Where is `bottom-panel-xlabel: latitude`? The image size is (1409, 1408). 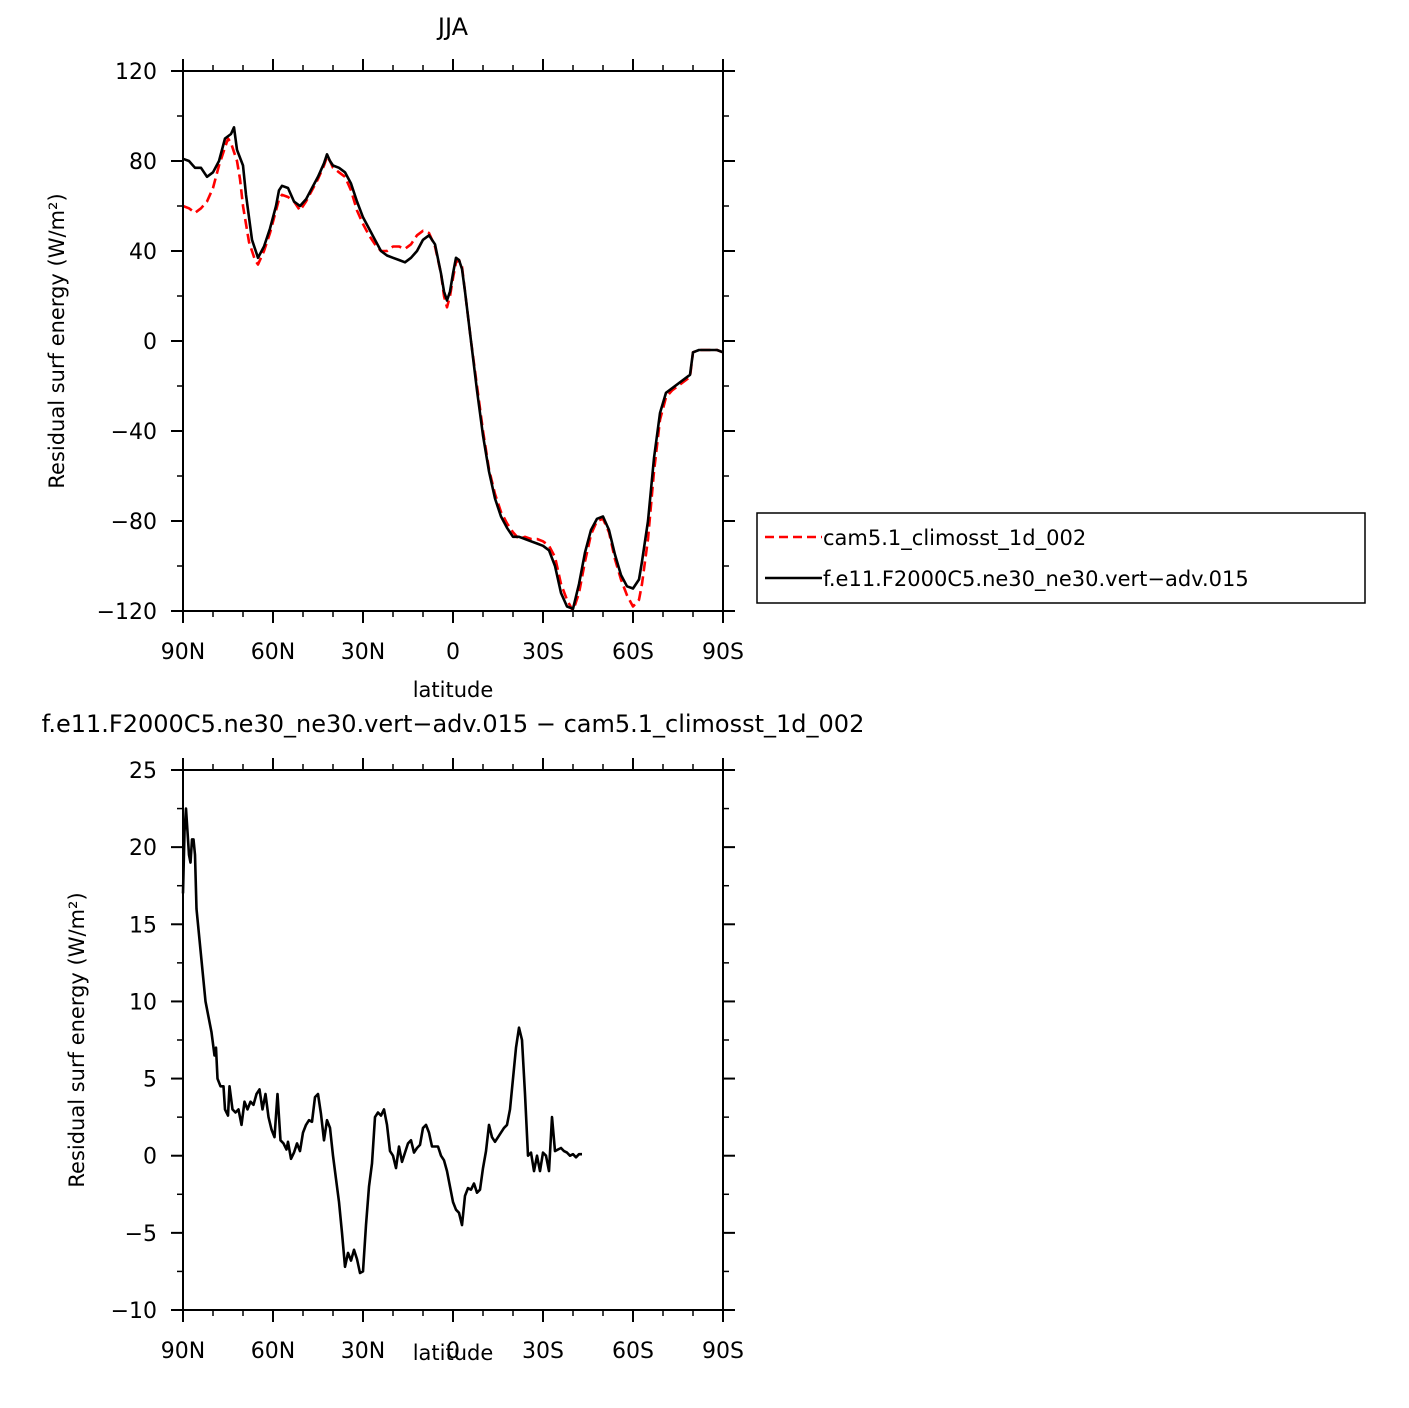 bottom-panel-xlabel: latitude is located at coordinates (453, 1353).